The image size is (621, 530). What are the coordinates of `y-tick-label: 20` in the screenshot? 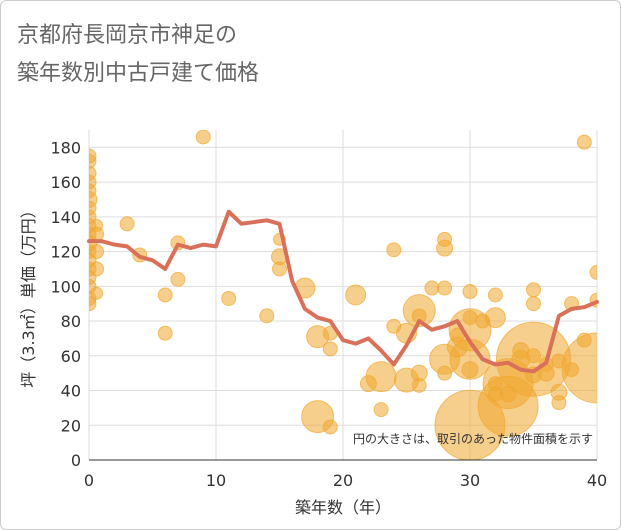 It's located at (71, 425).